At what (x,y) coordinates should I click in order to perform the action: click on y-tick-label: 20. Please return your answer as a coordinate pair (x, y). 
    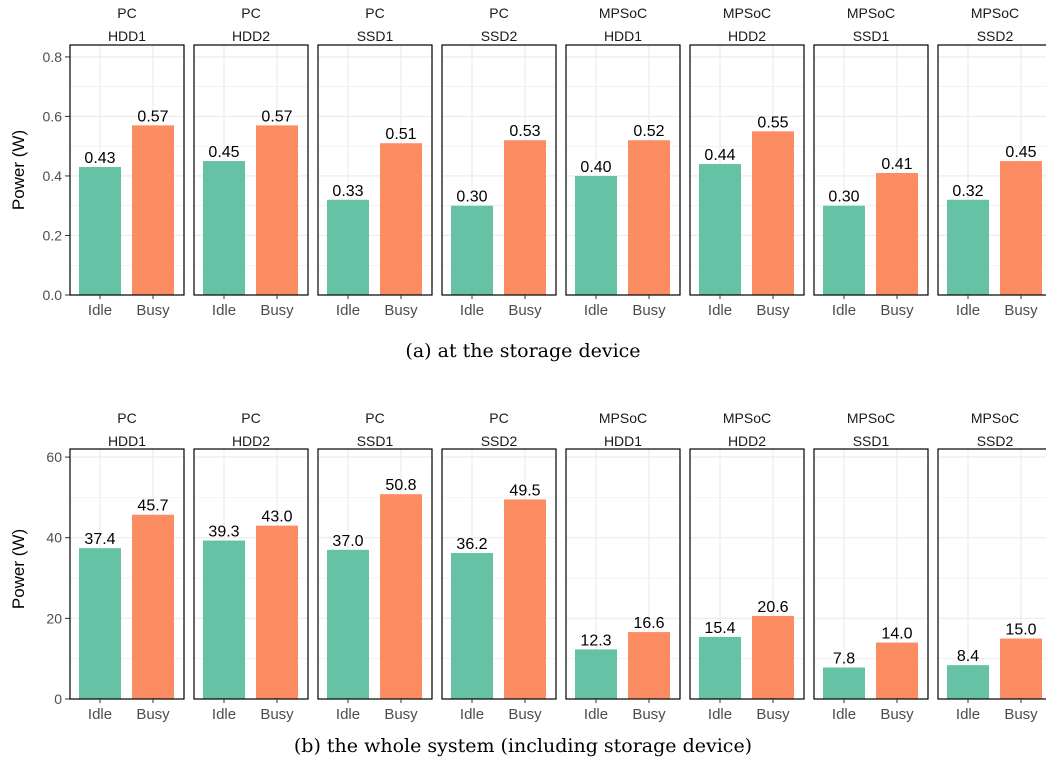
    Looking at the image, I should click on (54, 618).